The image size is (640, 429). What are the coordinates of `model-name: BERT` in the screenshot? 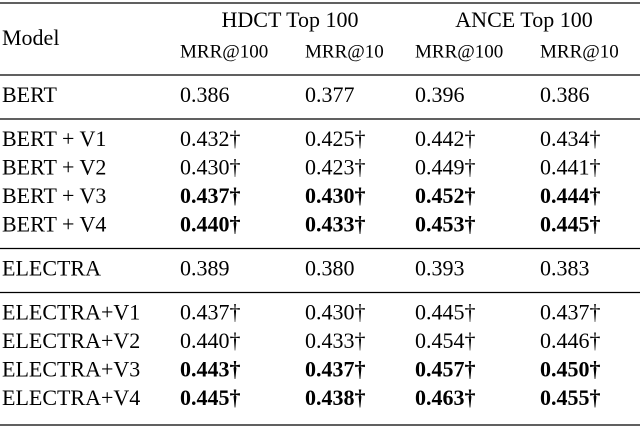 It's located at (29, 94).